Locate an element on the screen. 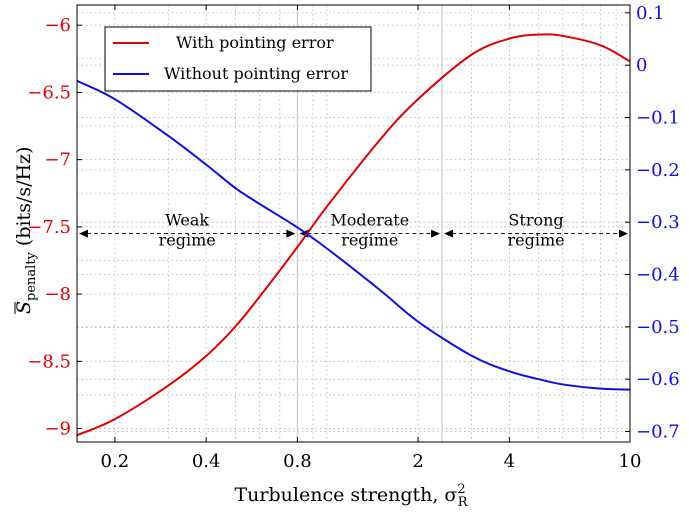 Image resolution: width=689 pixels, height=513 pixels. regime-label: Strong is located at coordinates (535, 220).